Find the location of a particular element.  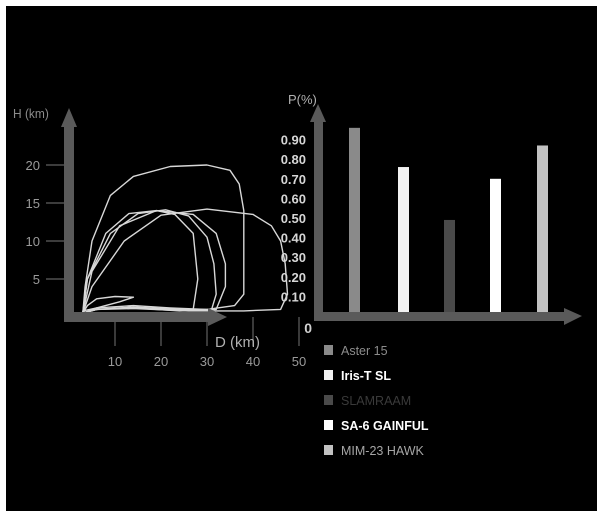

bar-x-axis-arrow is located at coordinates (573, 316).